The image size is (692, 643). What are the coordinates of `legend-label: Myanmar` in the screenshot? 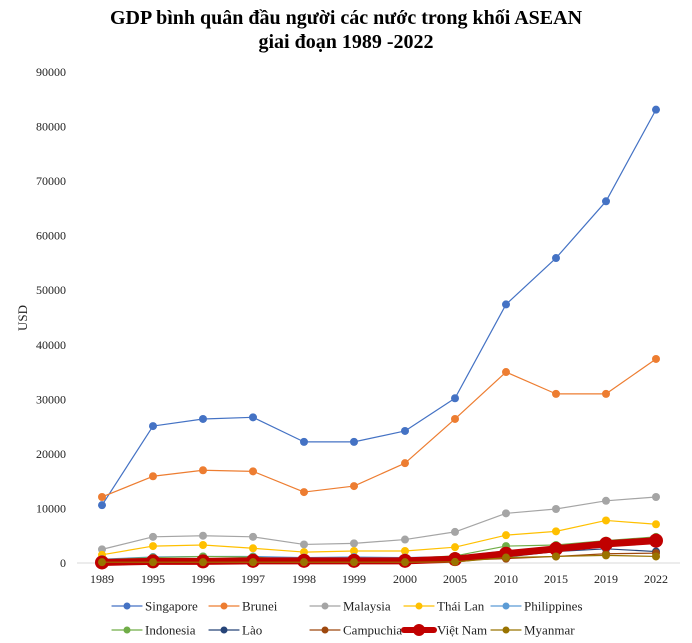 It's located at (549, 630).